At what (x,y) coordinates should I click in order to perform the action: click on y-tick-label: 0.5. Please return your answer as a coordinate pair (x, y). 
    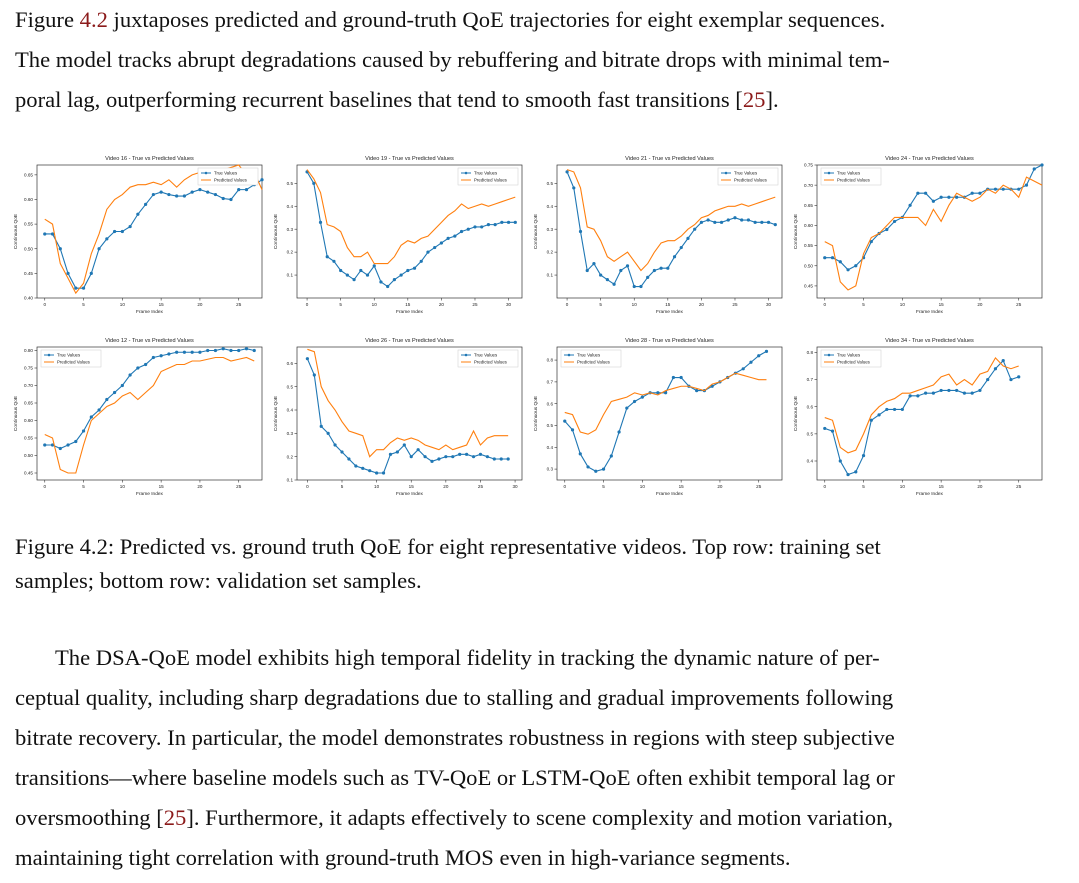
    Looking at the image, I should click on (290, 183).